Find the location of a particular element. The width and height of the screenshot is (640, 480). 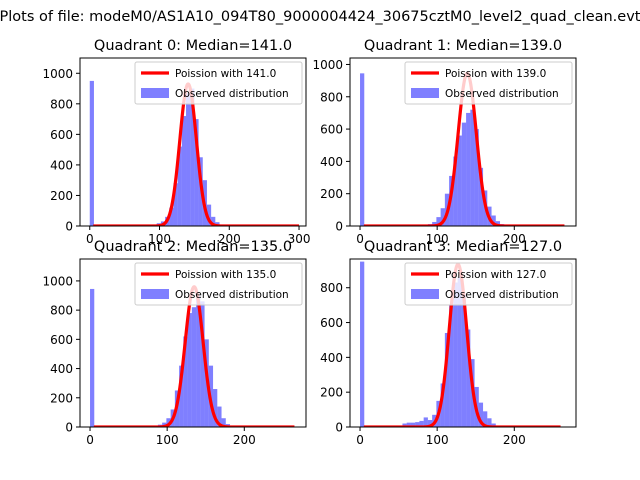

legend-model-label: Poission with 127.0 is located at coordinates (495, 275).